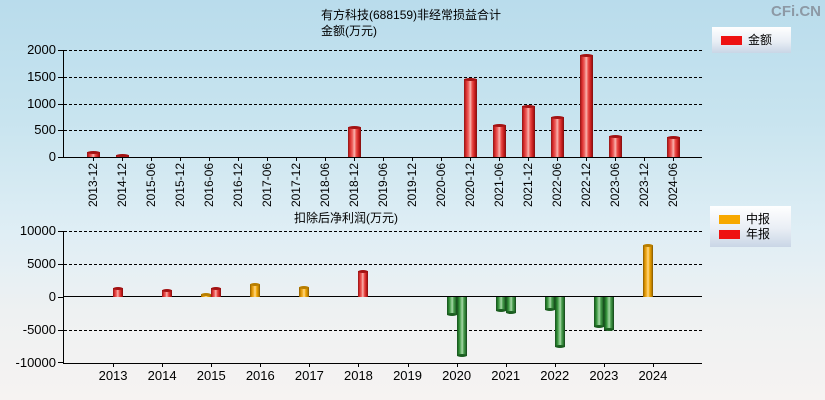  I want to click on x-tick-2016, so click(261, 365).